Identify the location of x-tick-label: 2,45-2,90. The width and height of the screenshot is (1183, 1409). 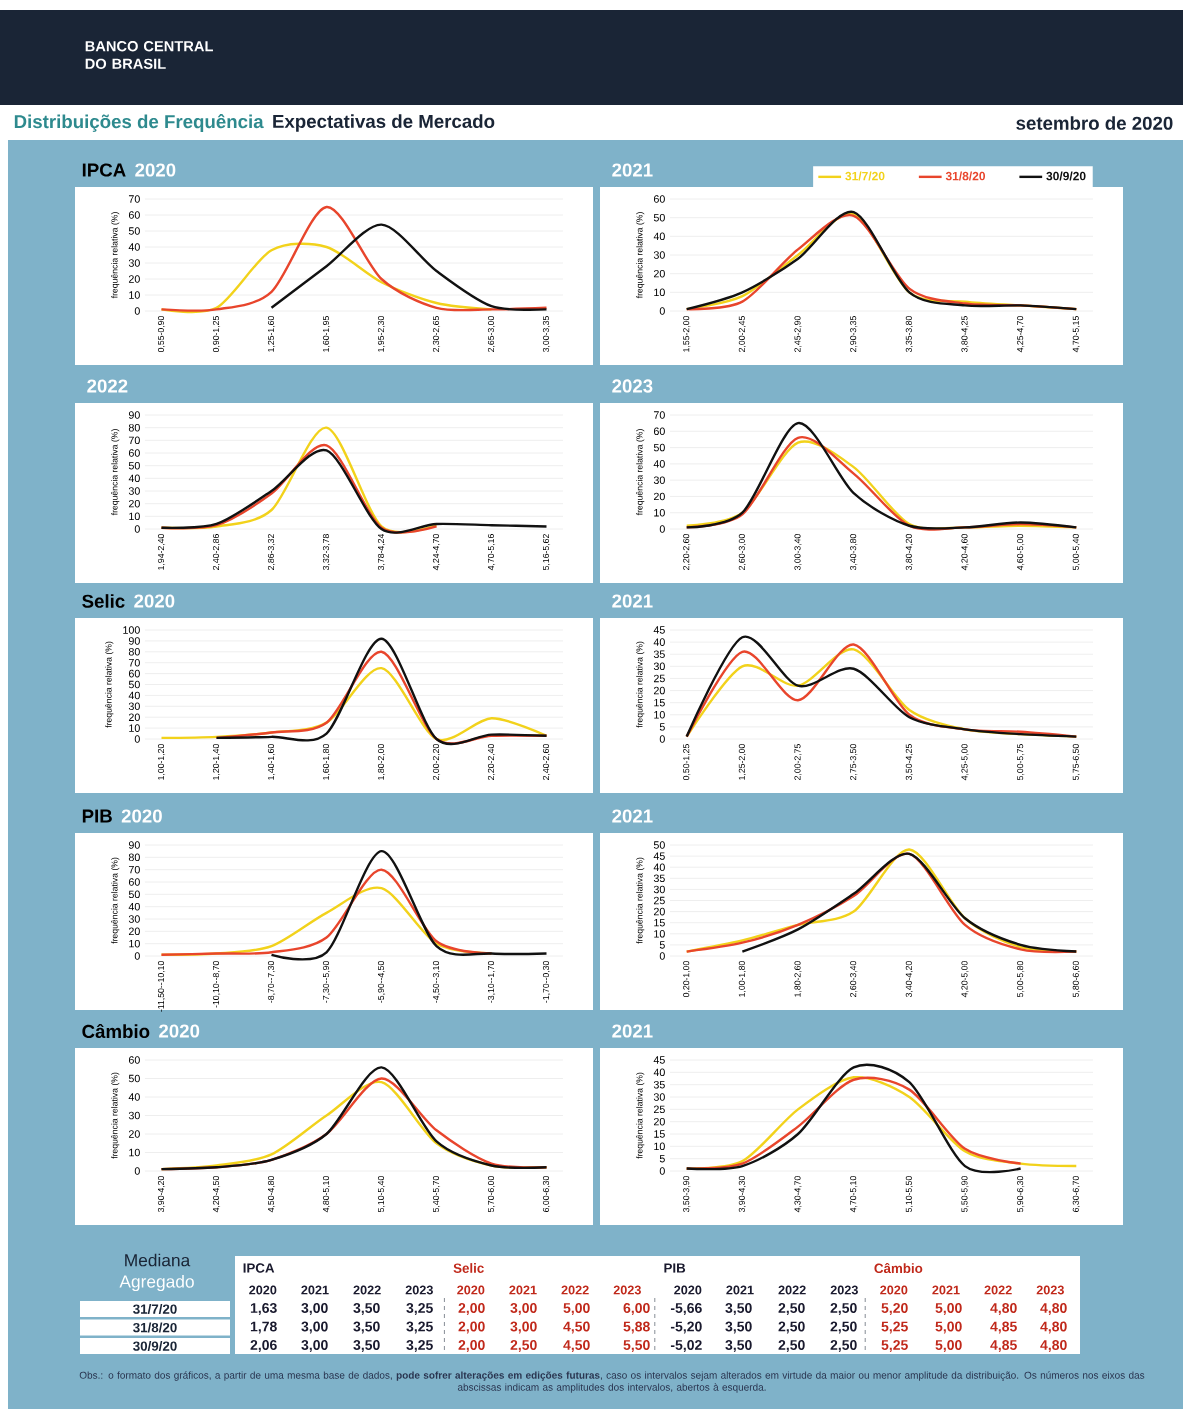
(798, 334).